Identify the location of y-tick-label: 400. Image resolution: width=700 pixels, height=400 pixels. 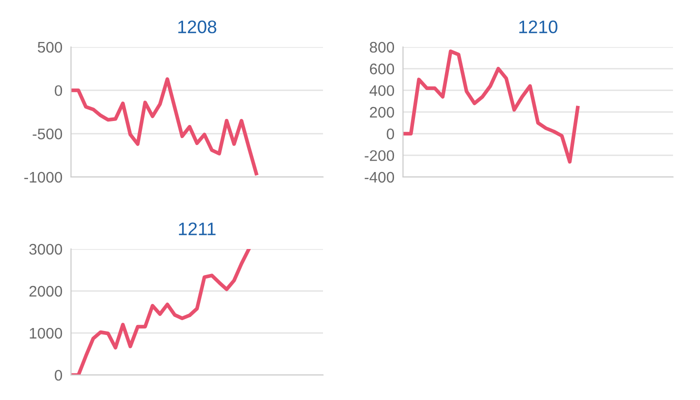
(382, 90).